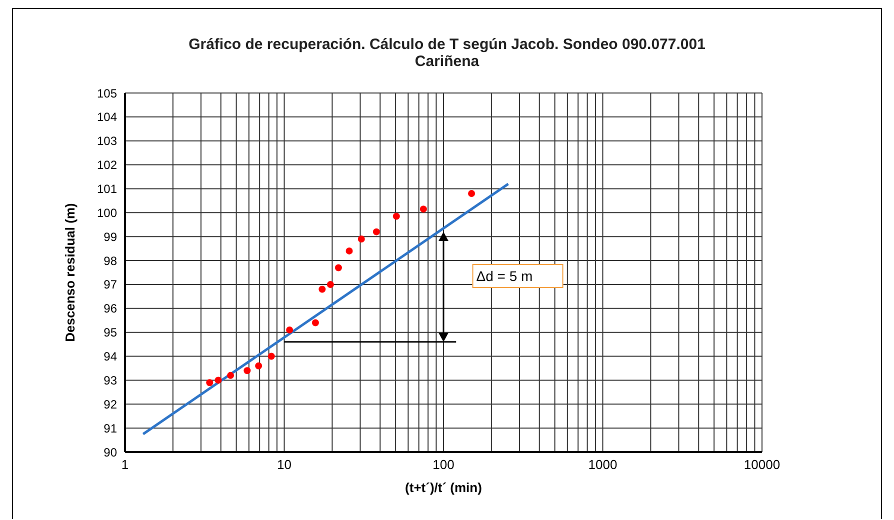 Image resolution: width=894 pixels, height=520 pixels. What do you see at coordinates (443, 464) in the screenshot?
I see `x-tick-label: 100` at bounding box center [443, 464].